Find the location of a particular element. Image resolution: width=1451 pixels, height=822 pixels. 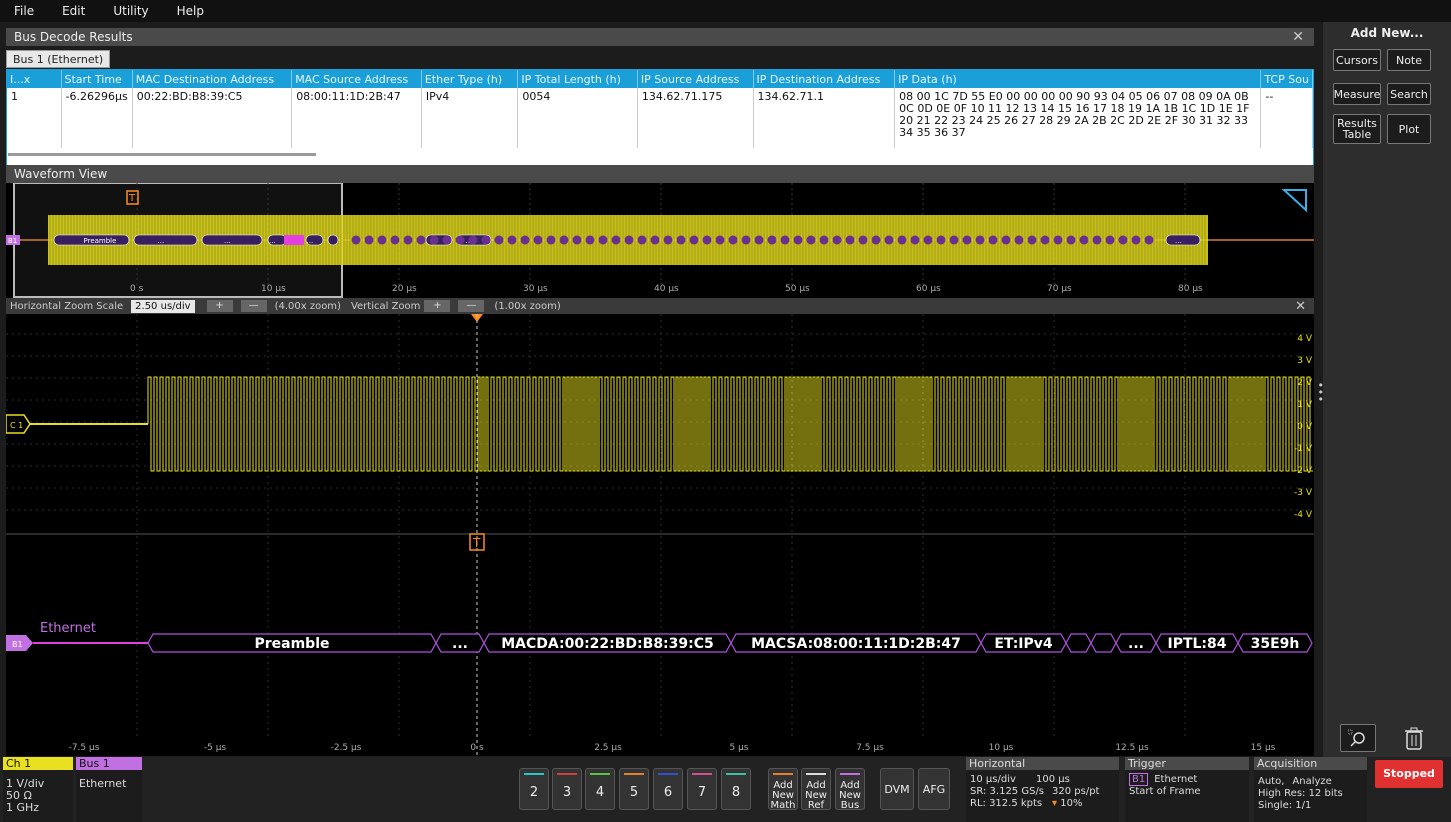

overview-tick-label: 50 µs is located at coordinates (797, 289).